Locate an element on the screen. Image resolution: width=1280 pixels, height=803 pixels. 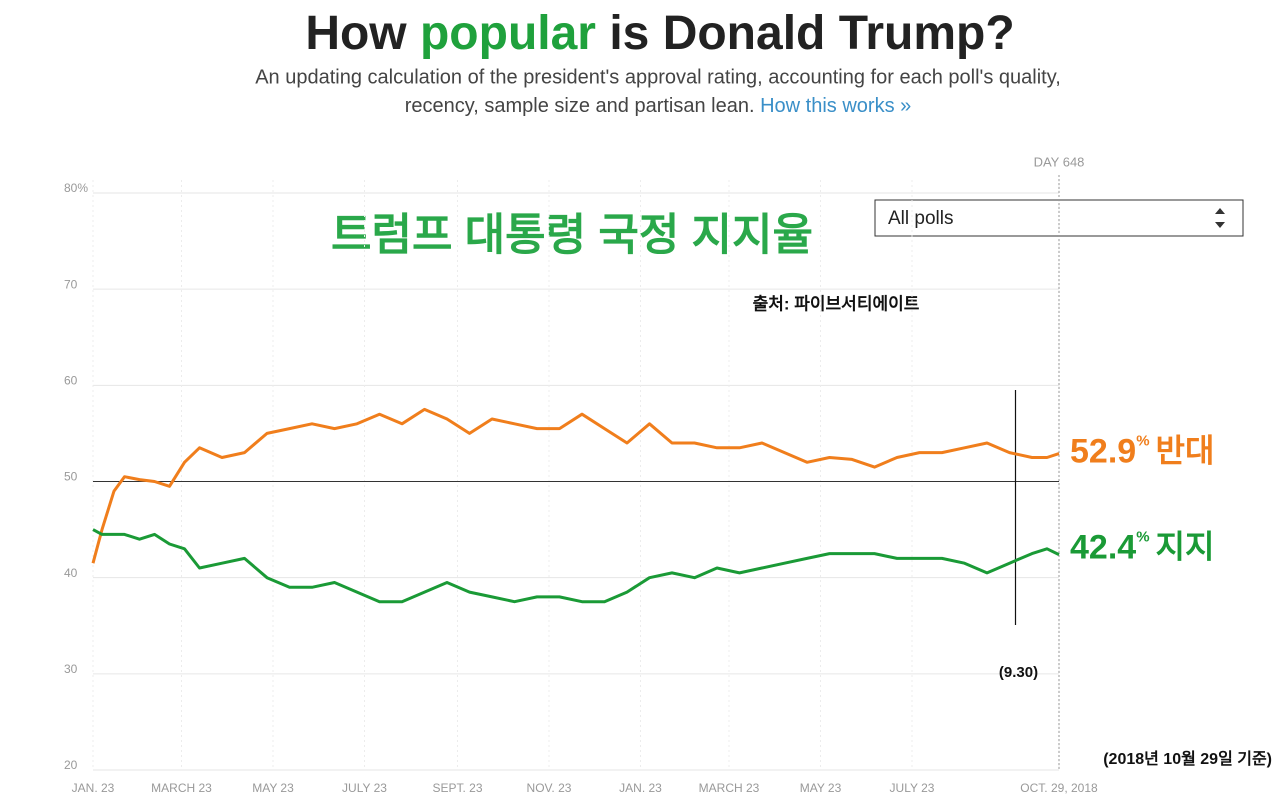
y-tick-label: 50 is located at coordinates (71, 477).